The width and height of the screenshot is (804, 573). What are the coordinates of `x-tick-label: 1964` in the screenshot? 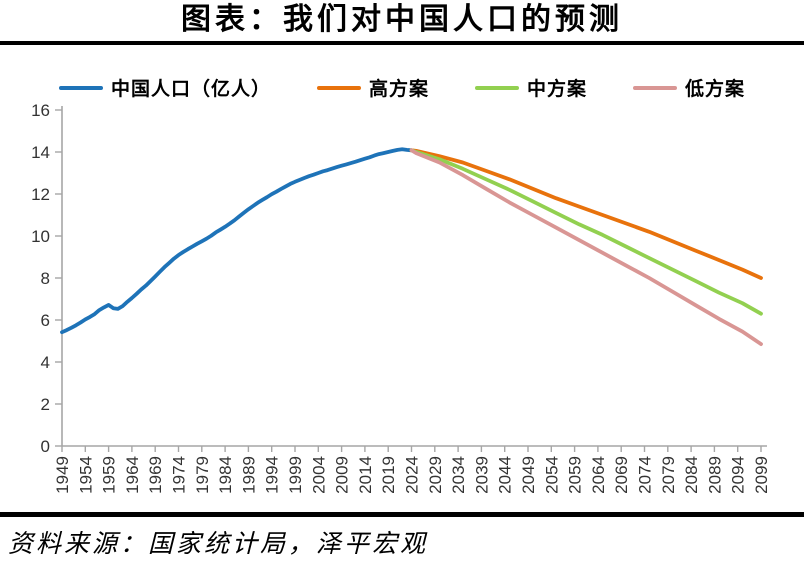 It's located at (132, 475).